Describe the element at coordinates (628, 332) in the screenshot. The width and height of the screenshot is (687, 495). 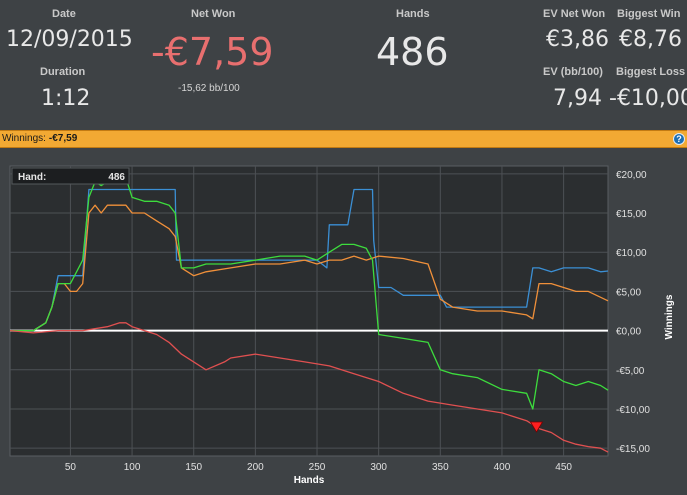
I see `y-tick-label: €0,00` at that location.